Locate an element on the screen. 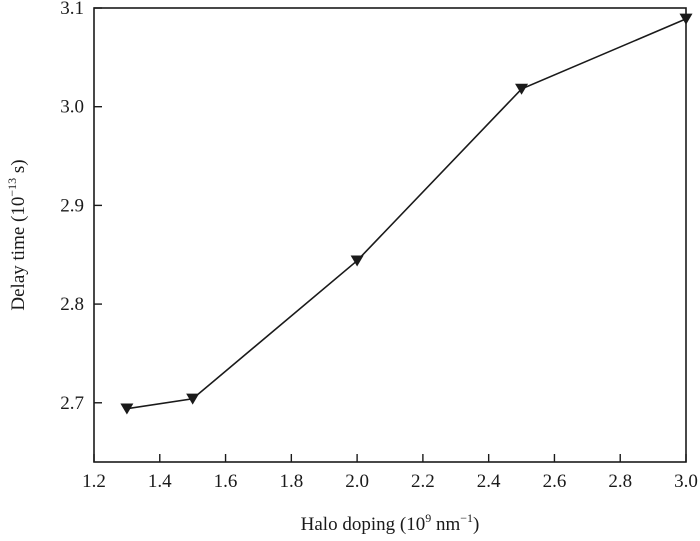 The height and width of the screenshot is (541, 700). x-tick-label: 1.6 is located at coordinates (226, 481).